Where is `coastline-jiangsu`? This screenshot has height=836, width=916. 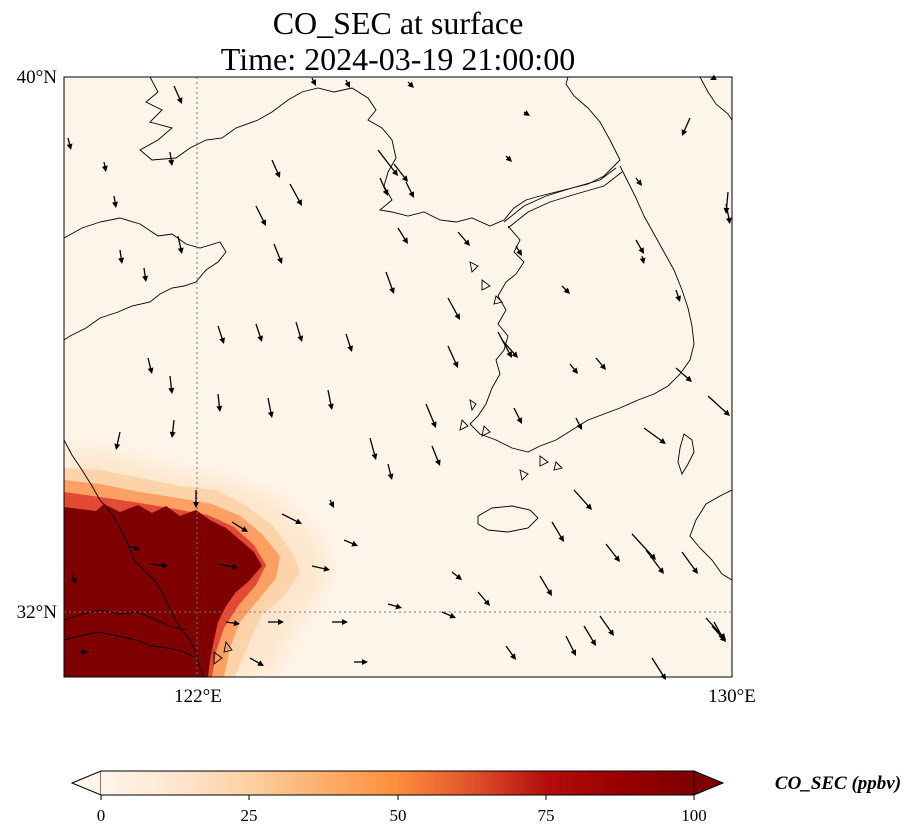
coastline-jiangsu is located at coordinates (134, 558).